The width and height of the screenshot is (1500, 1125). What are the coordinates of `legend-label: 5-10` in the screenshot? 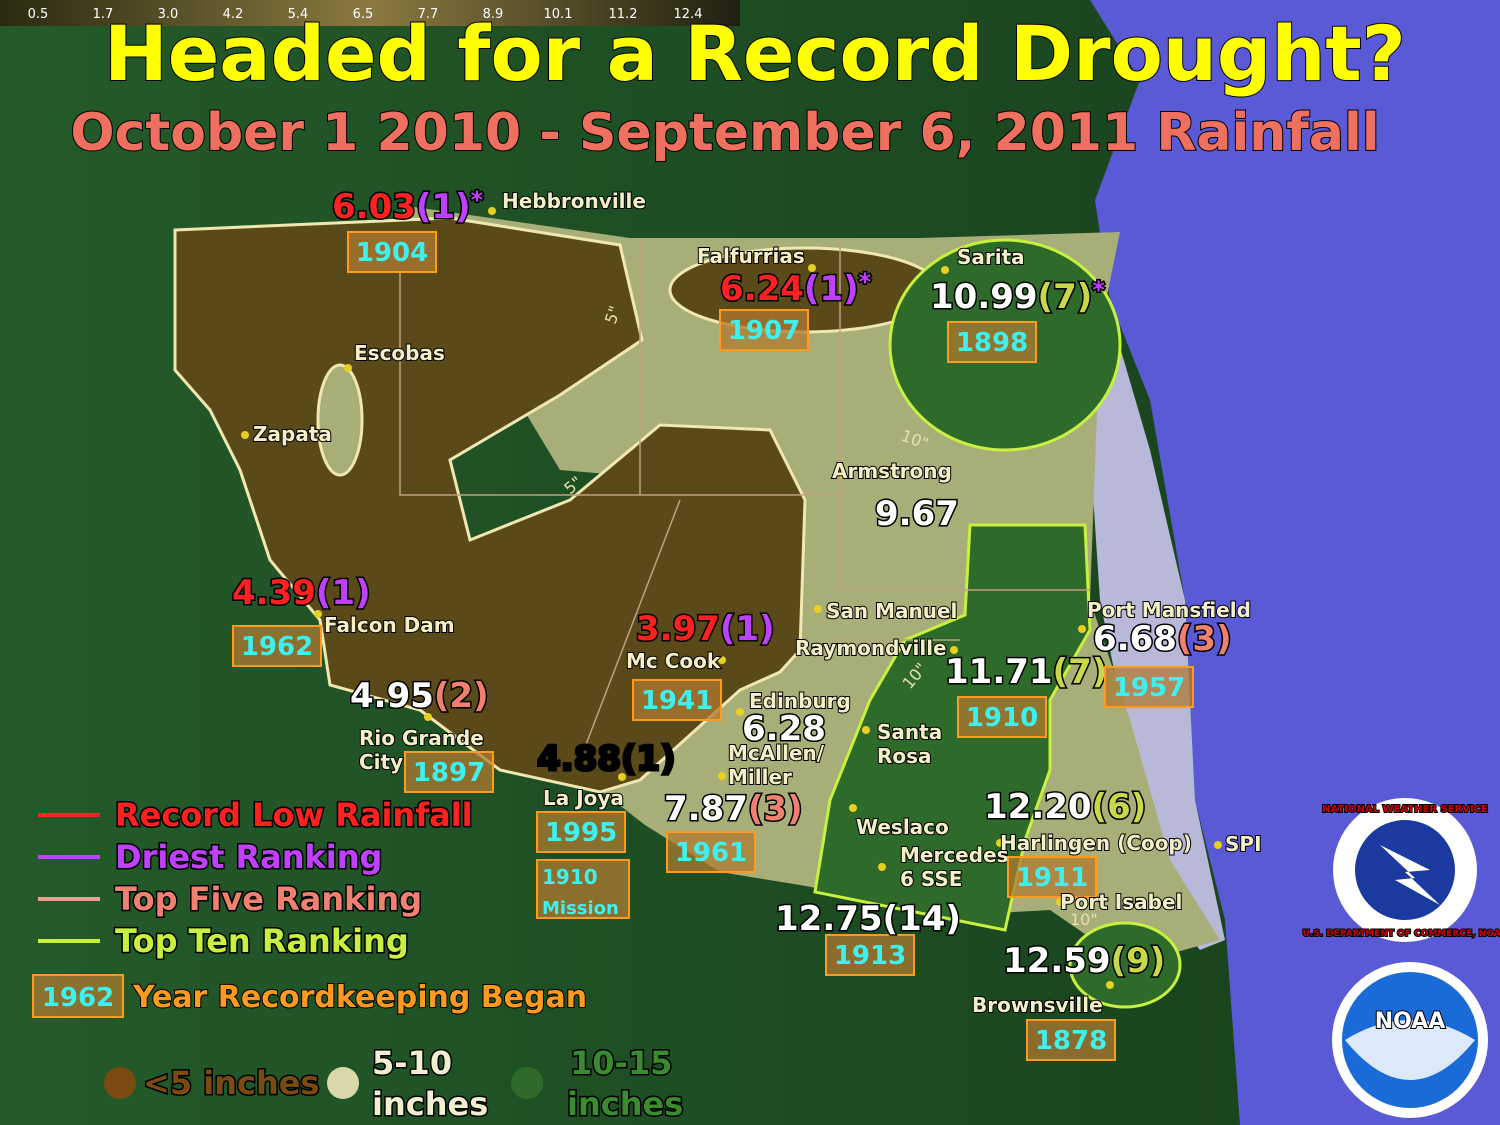 It's located at (412, 1063).